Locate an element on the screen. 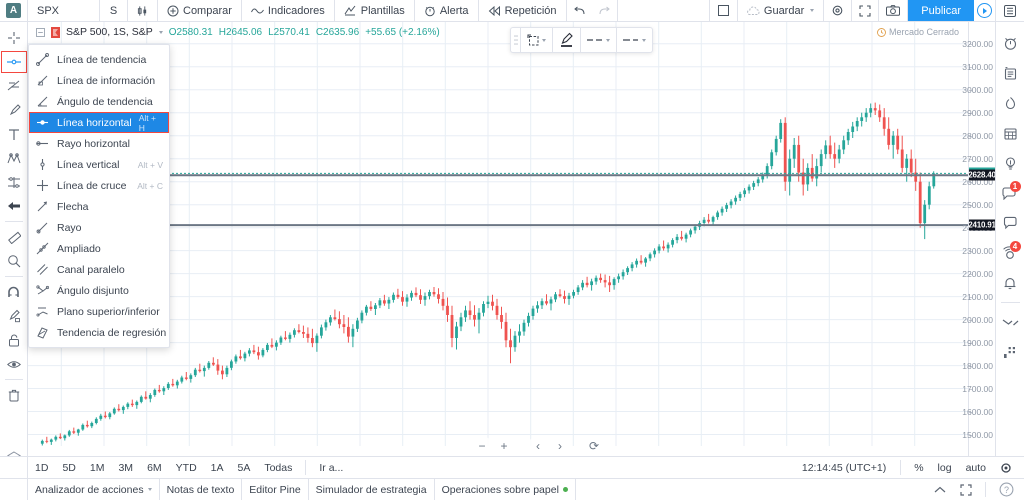  tools-menu-item-1: Línea de información is located at coordinates (99, 80).